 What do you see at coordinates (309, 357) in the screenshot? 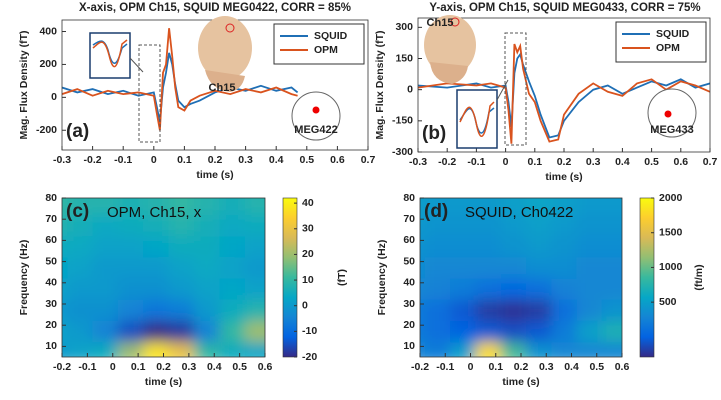
I see `colorbar-tick-label: -20` at bounding box center [309, 357].